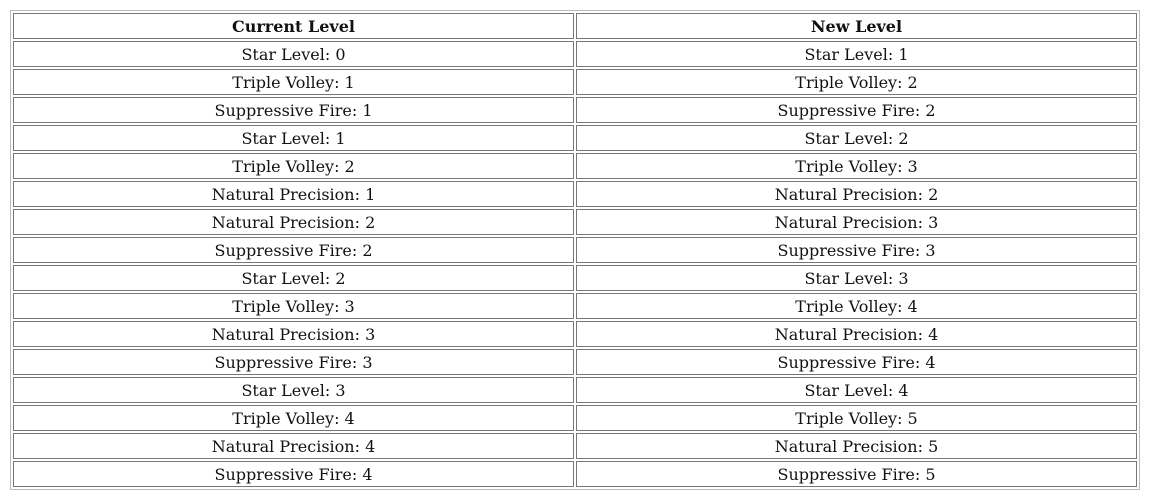  I want to click on current-level-cell: Suppressive Fire: 4, so click(293, 474).